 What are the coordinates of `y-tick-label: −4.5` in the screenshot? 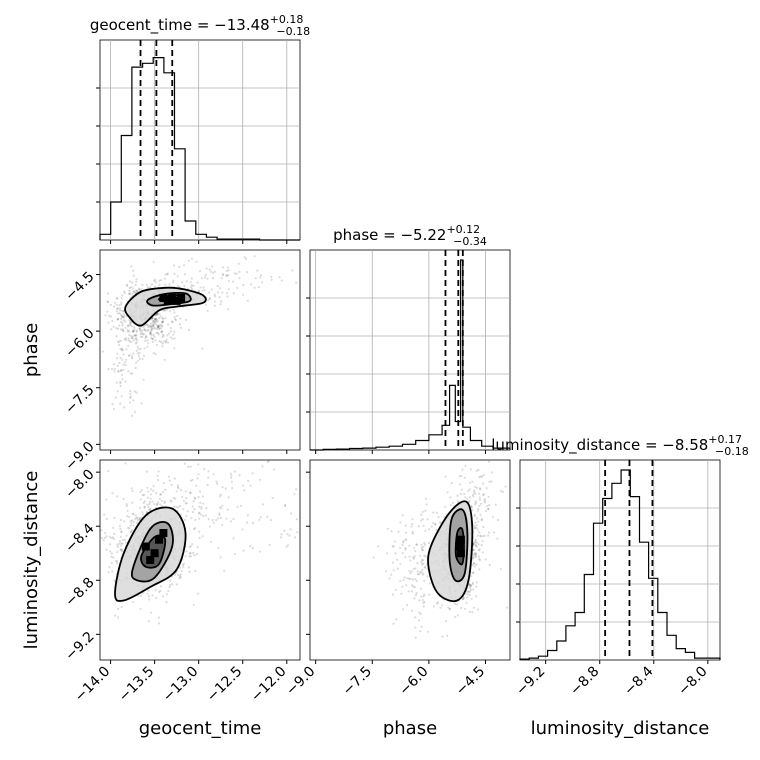 It's located at (79, 286).